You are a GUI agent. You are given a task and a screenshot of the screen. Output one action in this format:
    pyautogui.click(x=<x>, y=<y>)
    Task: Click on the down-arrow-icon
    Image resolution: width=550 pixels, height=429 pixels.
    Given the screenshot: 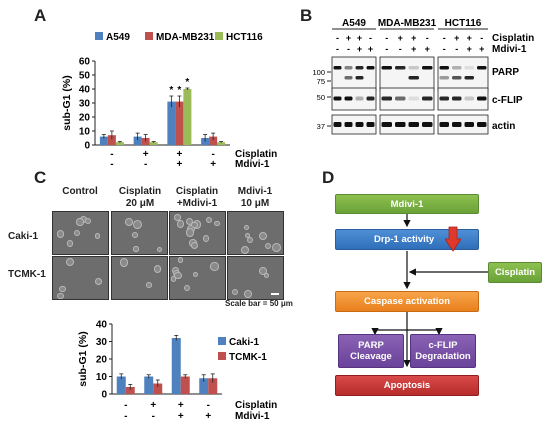 What is the action you would take?
    pyautogui.click(x=453, y=239)
    